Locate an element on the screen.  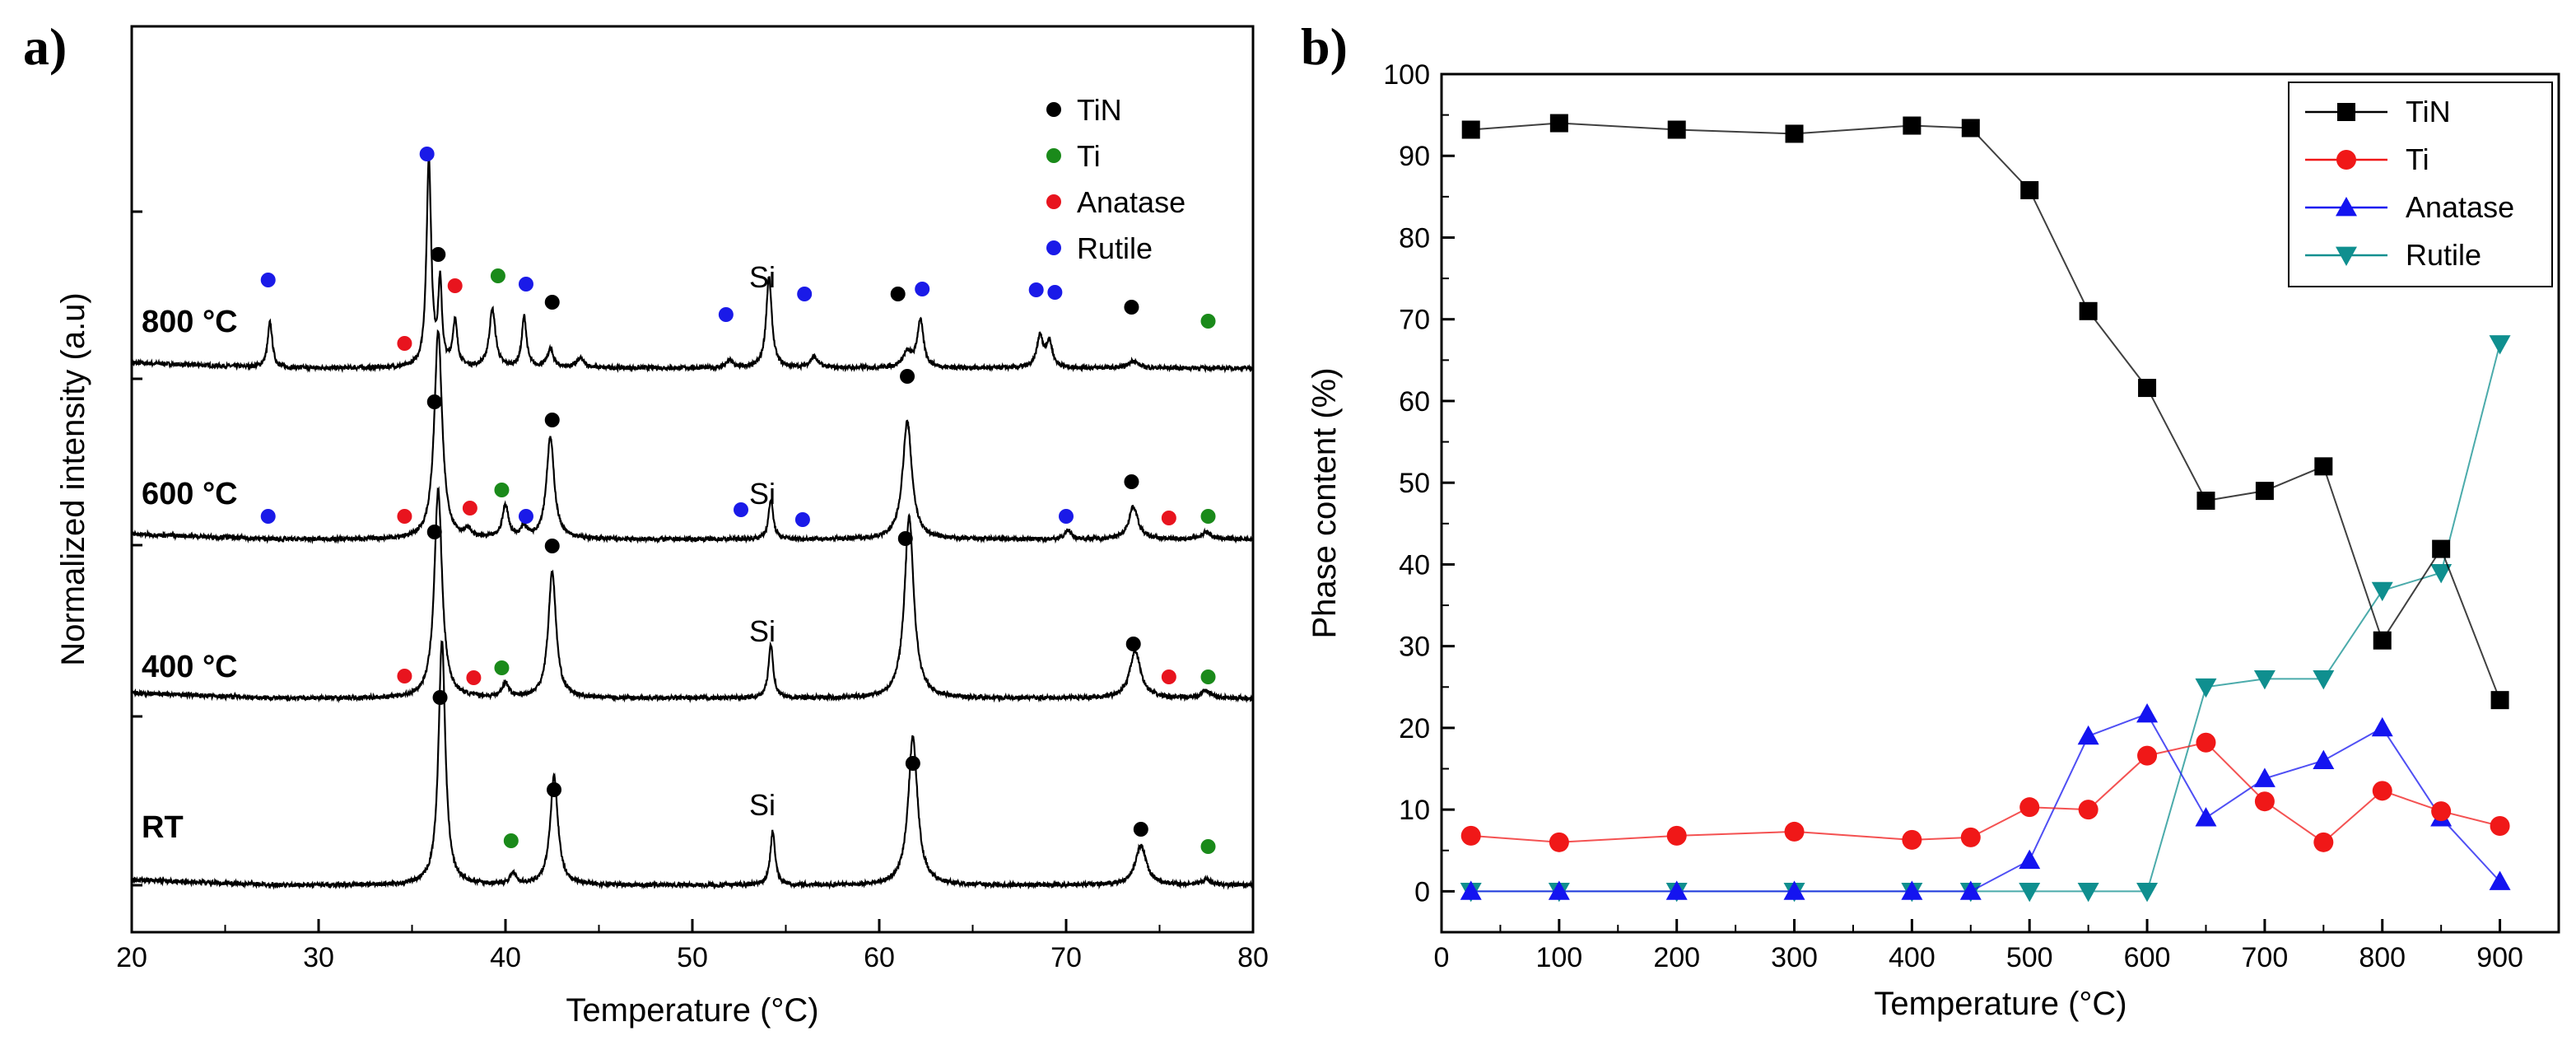
panel-b-legend: TiN Ti Anatase Rutile is located at coordinates (2420, 184).